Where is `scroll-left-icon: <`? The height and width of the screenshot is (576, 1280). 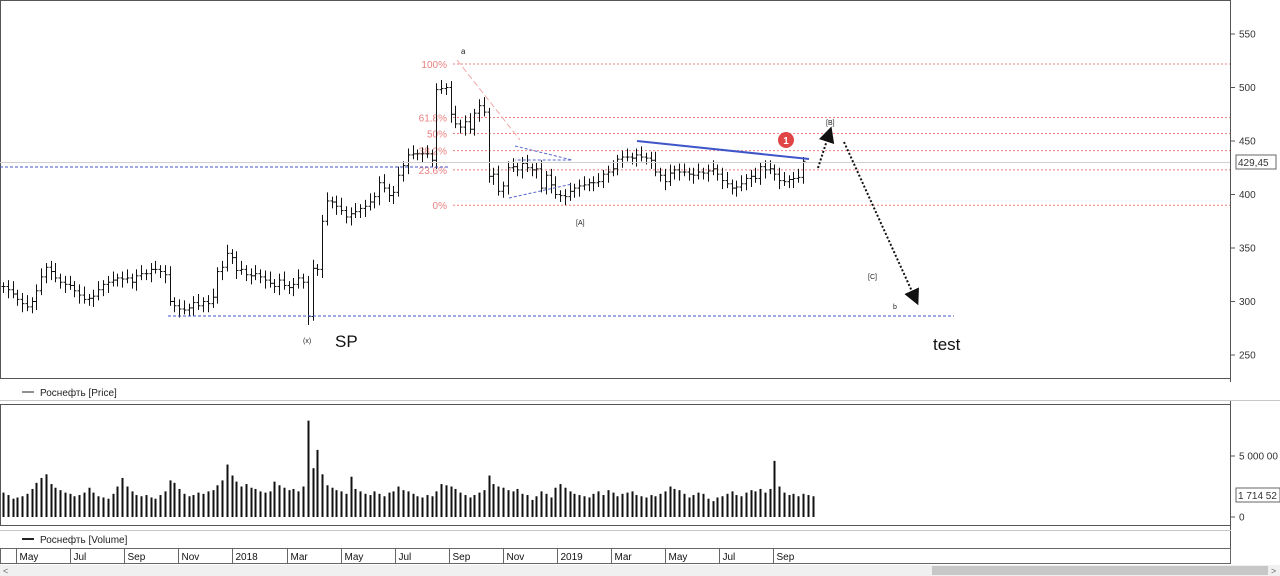
scroll-left-icon: < is located at coordinates (5, 571).